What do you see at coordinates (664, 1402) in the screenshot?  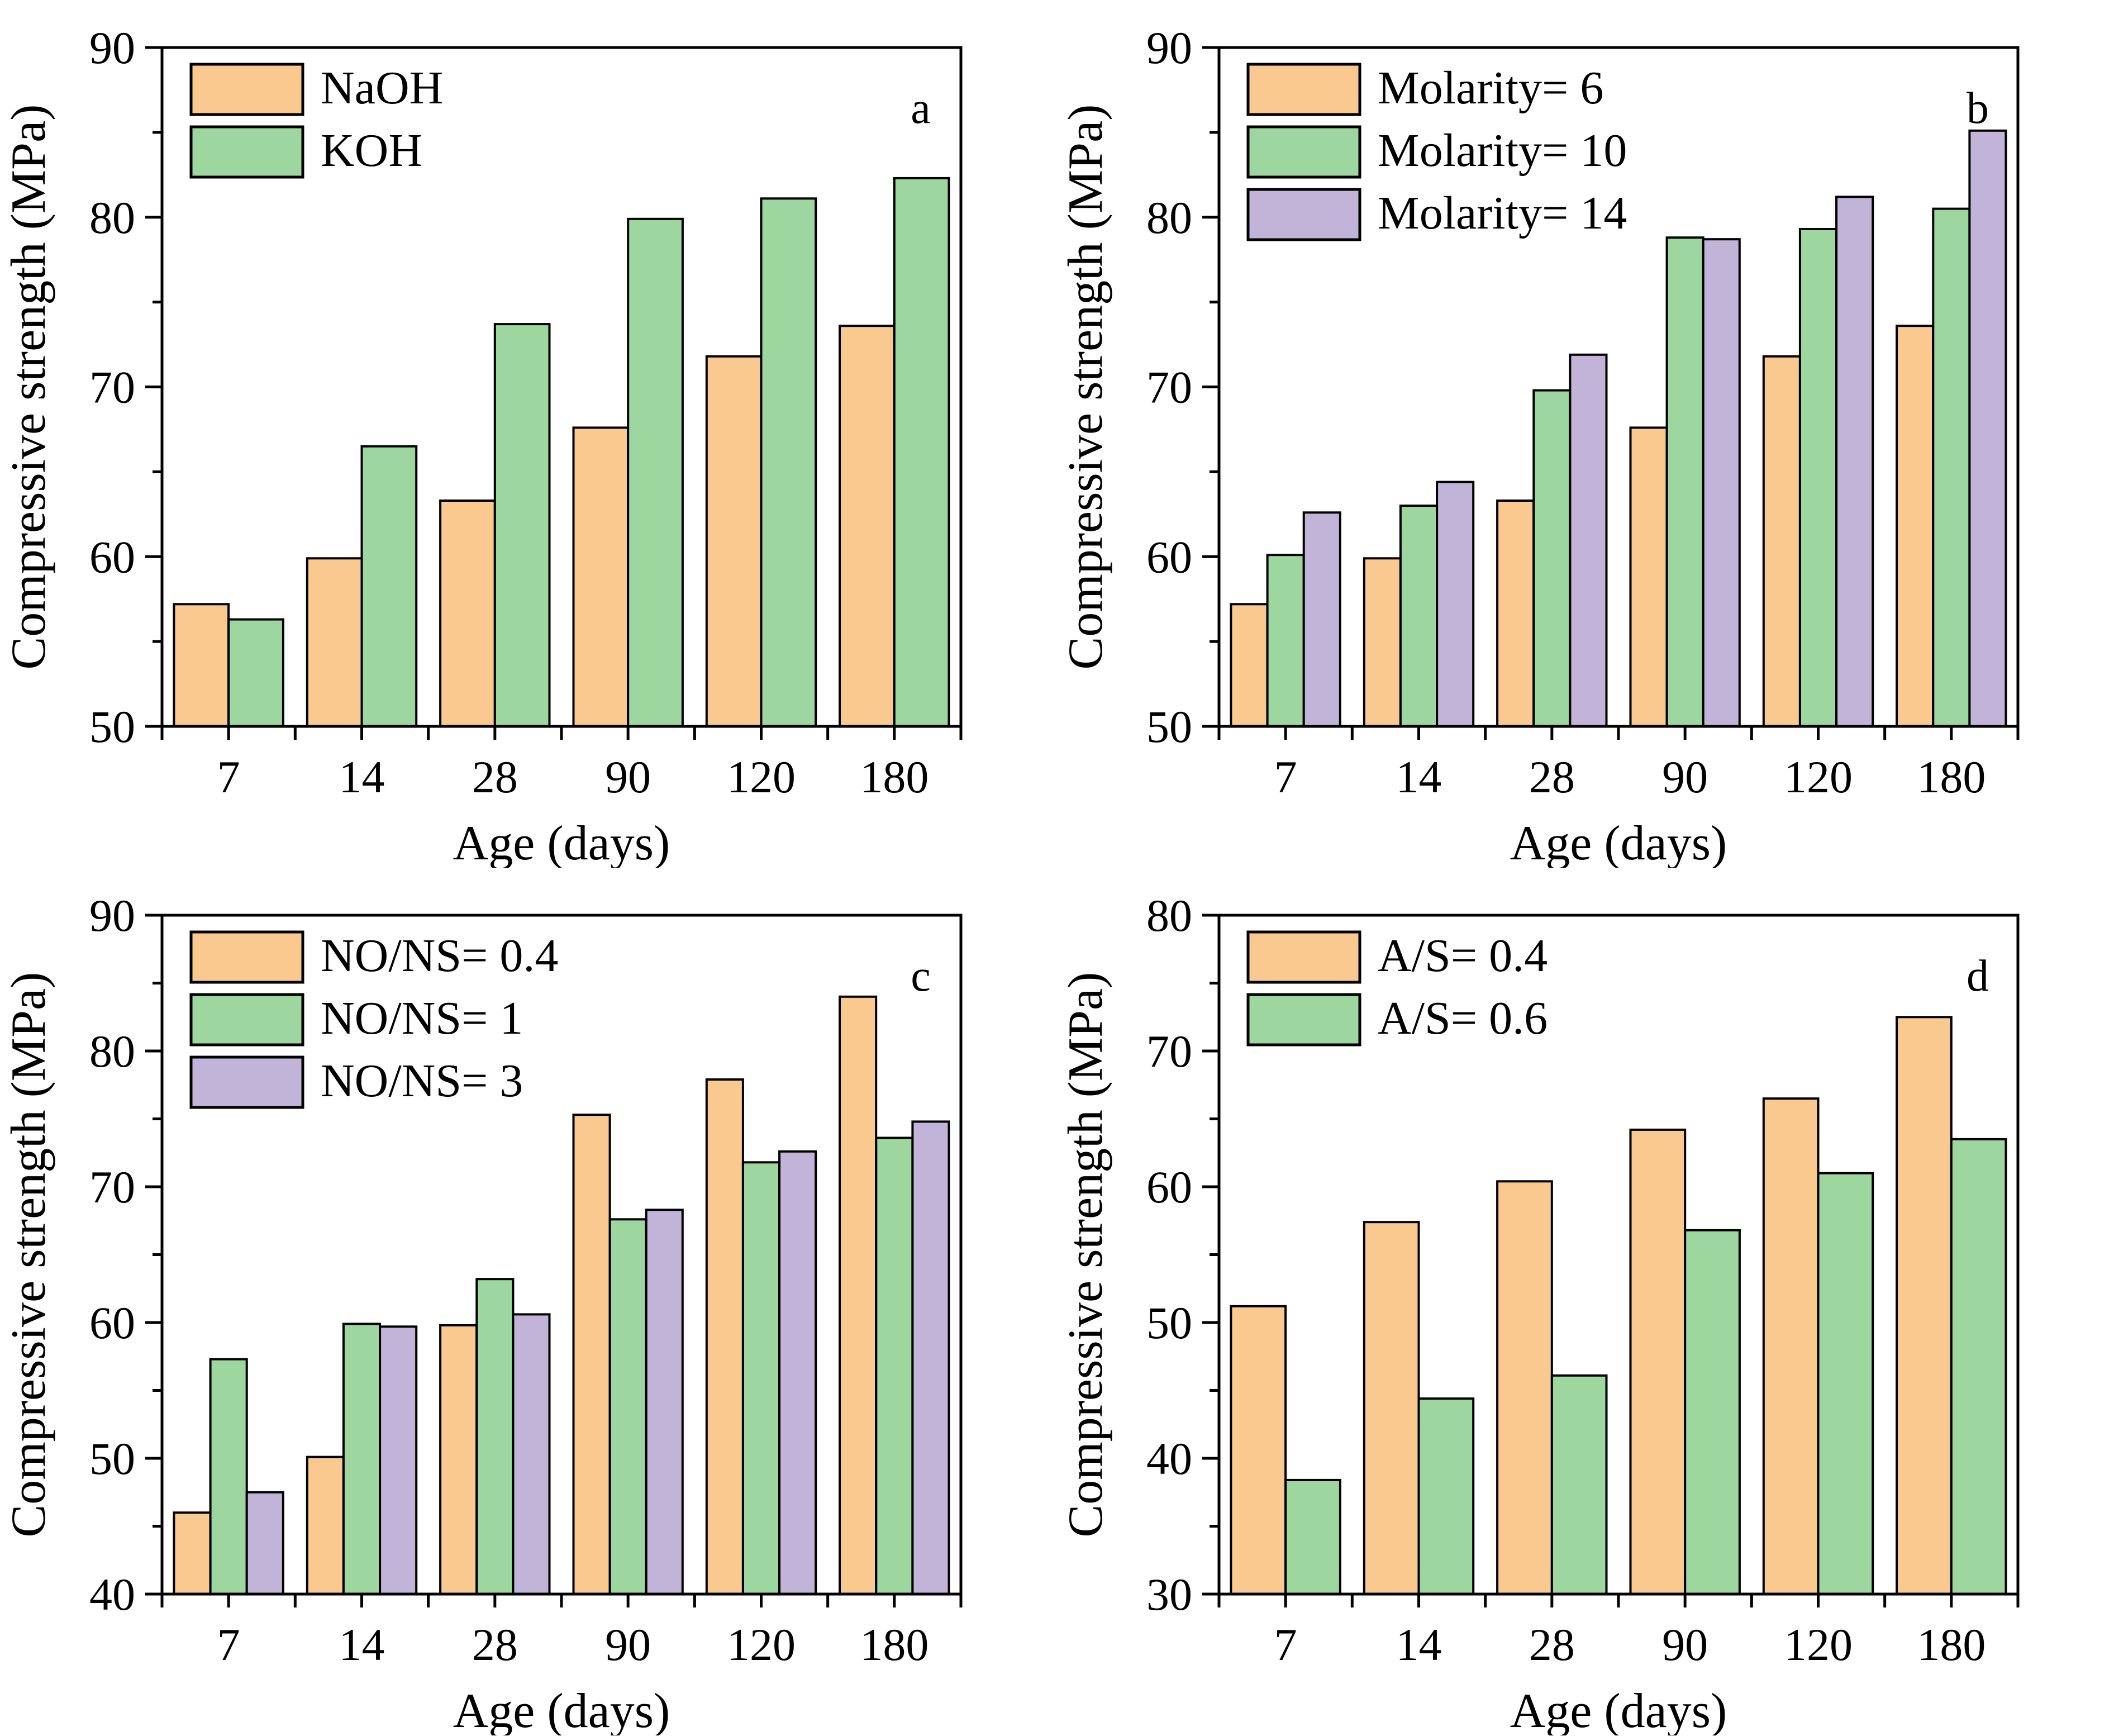 I see `bar-series3-age90` at bounding box center [664, 1402].